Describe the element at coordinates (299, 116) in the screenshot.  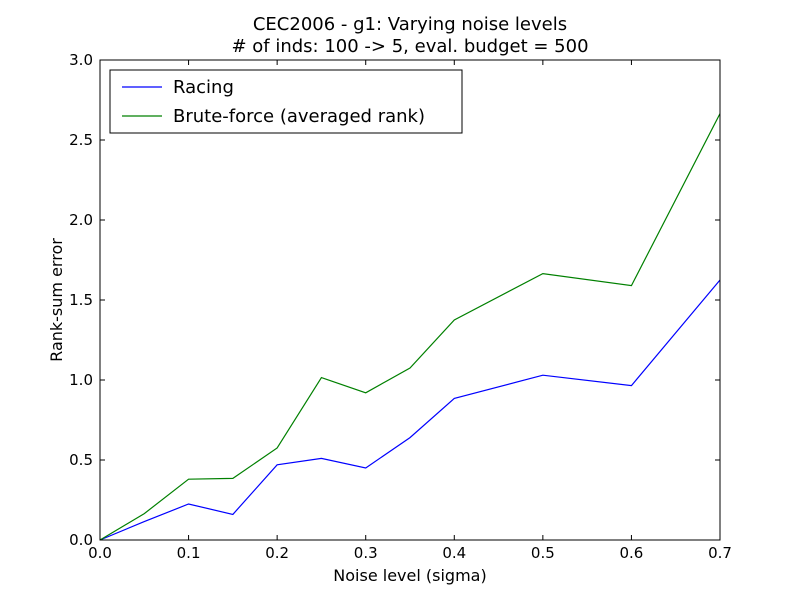
I see `legend-label-brute-force: Brute-force (averaged rank)` at that location.